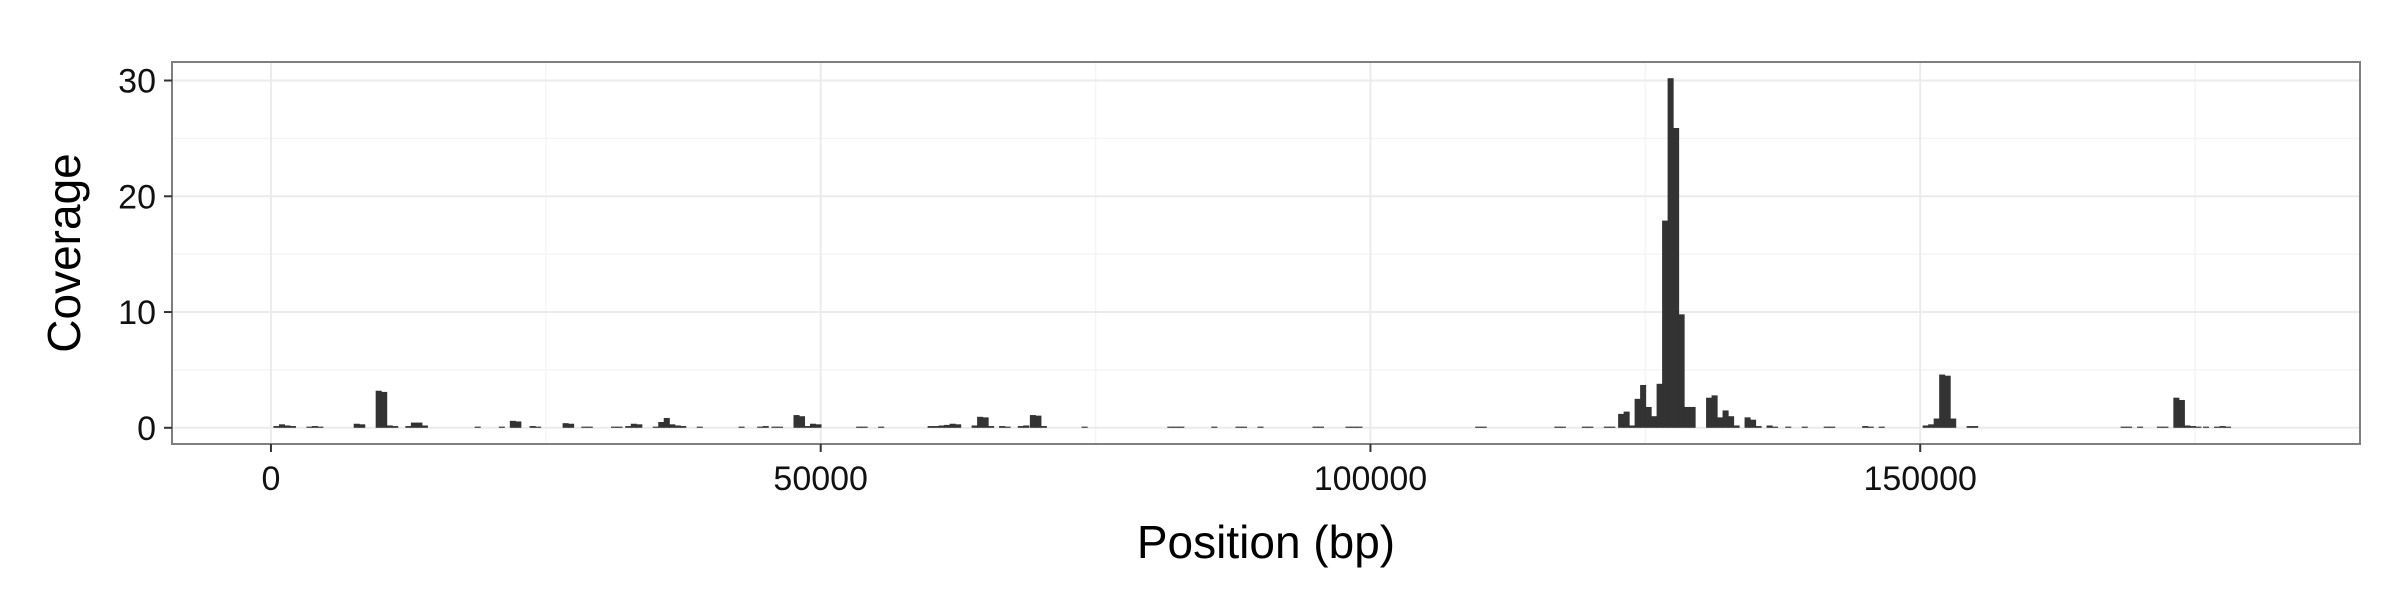  I want to click on x-tick-label: 150000, so click(1919, 479).